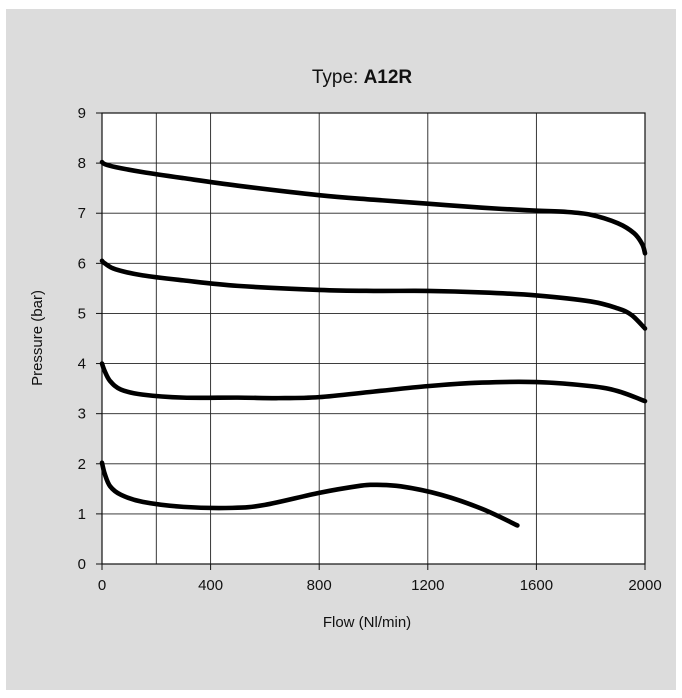  I want to click on y-tick-label: 5, so click(82, 313).